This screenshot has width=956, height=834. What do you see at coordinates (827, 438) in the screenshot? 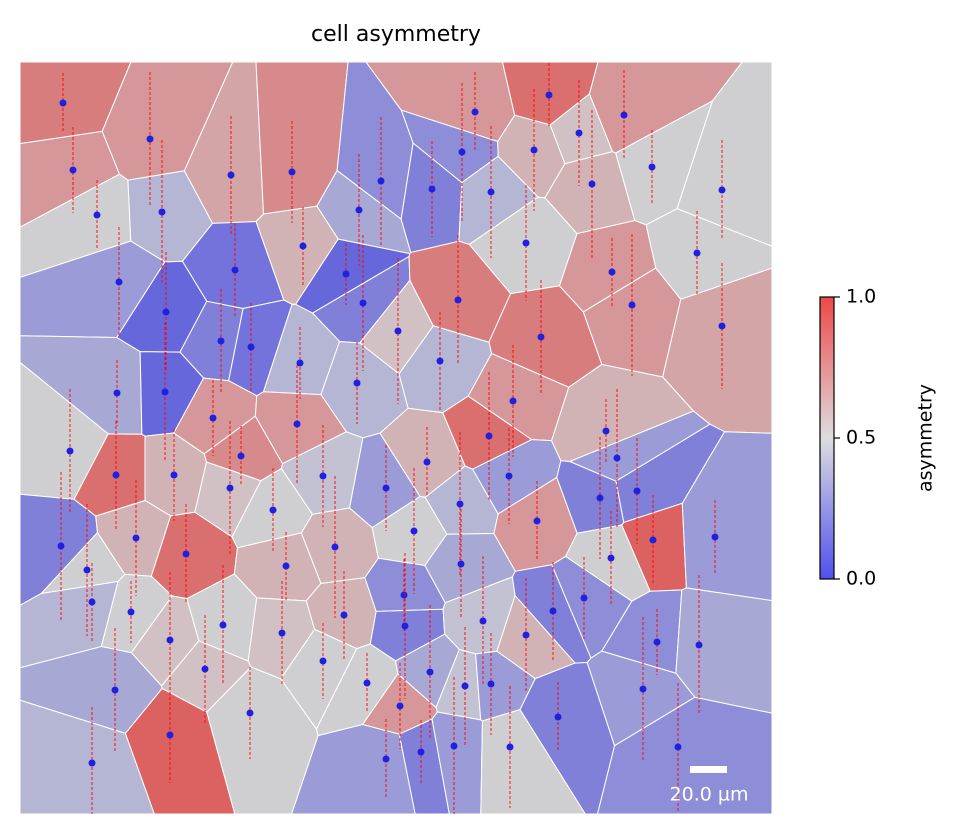
I see `colorbar` at bounding box center [827, 438].